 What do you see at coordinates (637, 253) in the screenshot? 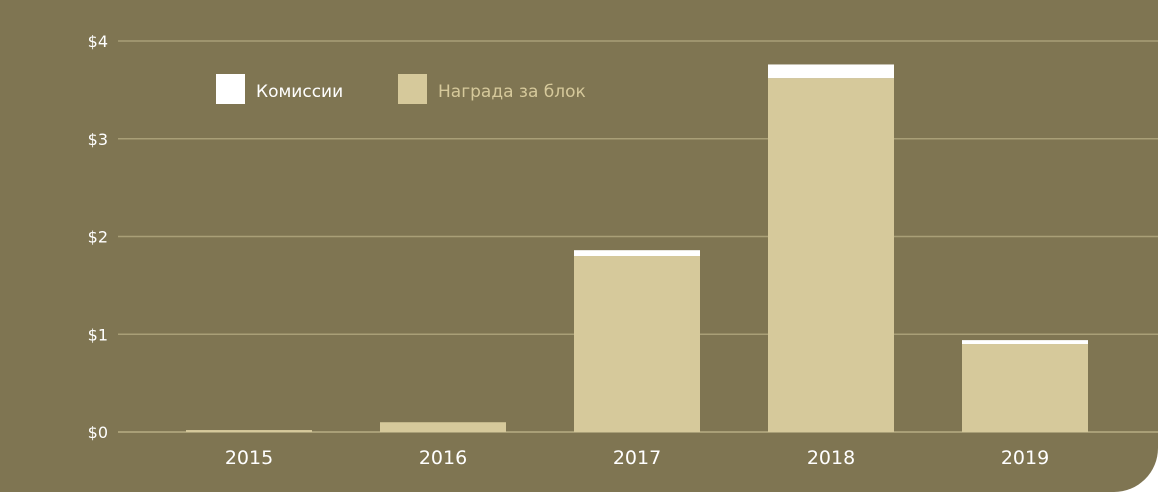
I see `bar-2017-fees` at bounding box center [637, 253].